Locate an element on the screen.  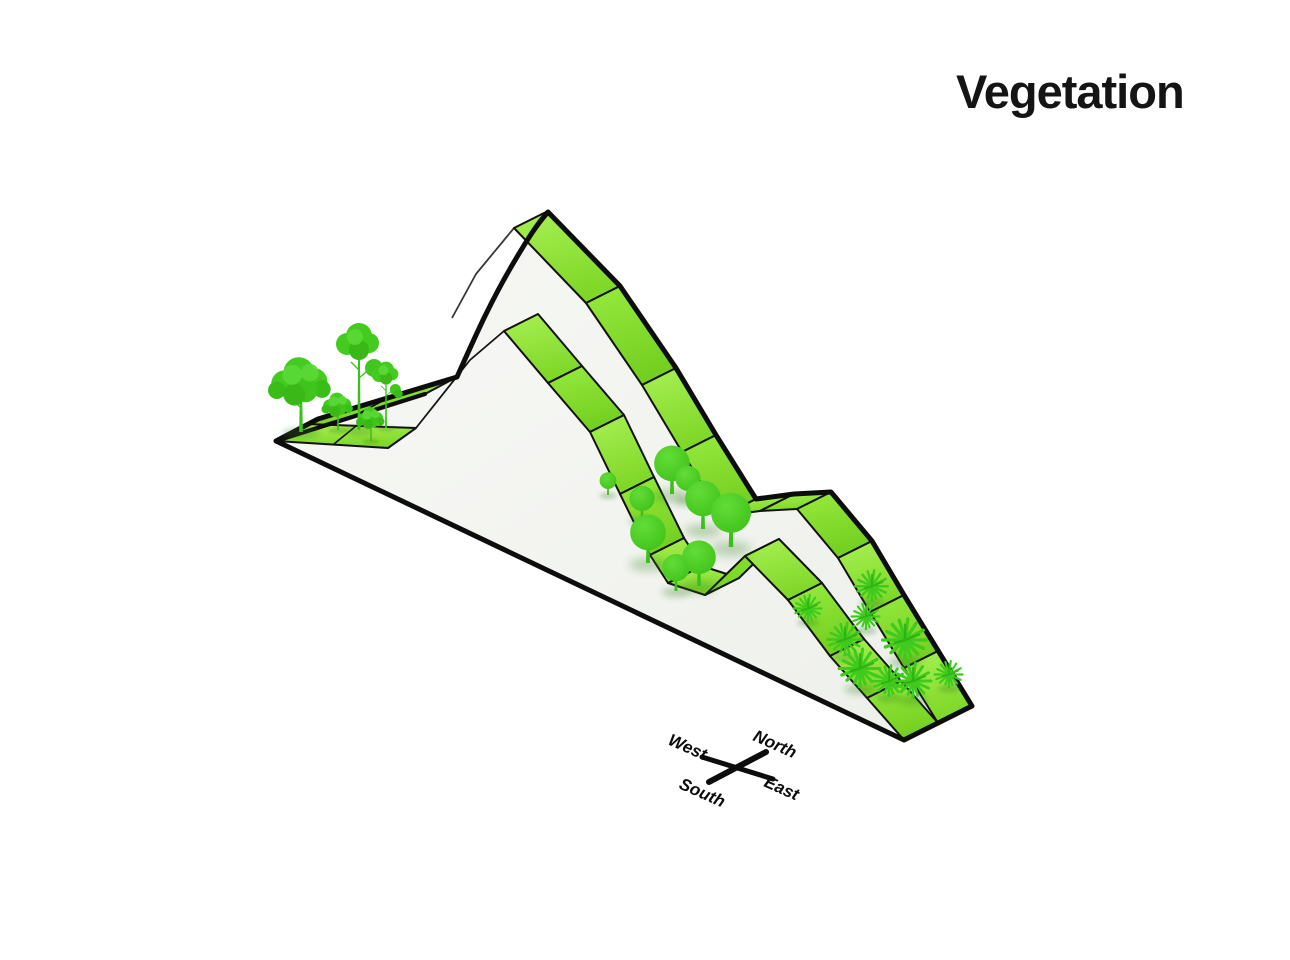
compass-rose: West North South East is located at coordinates (734, 768).